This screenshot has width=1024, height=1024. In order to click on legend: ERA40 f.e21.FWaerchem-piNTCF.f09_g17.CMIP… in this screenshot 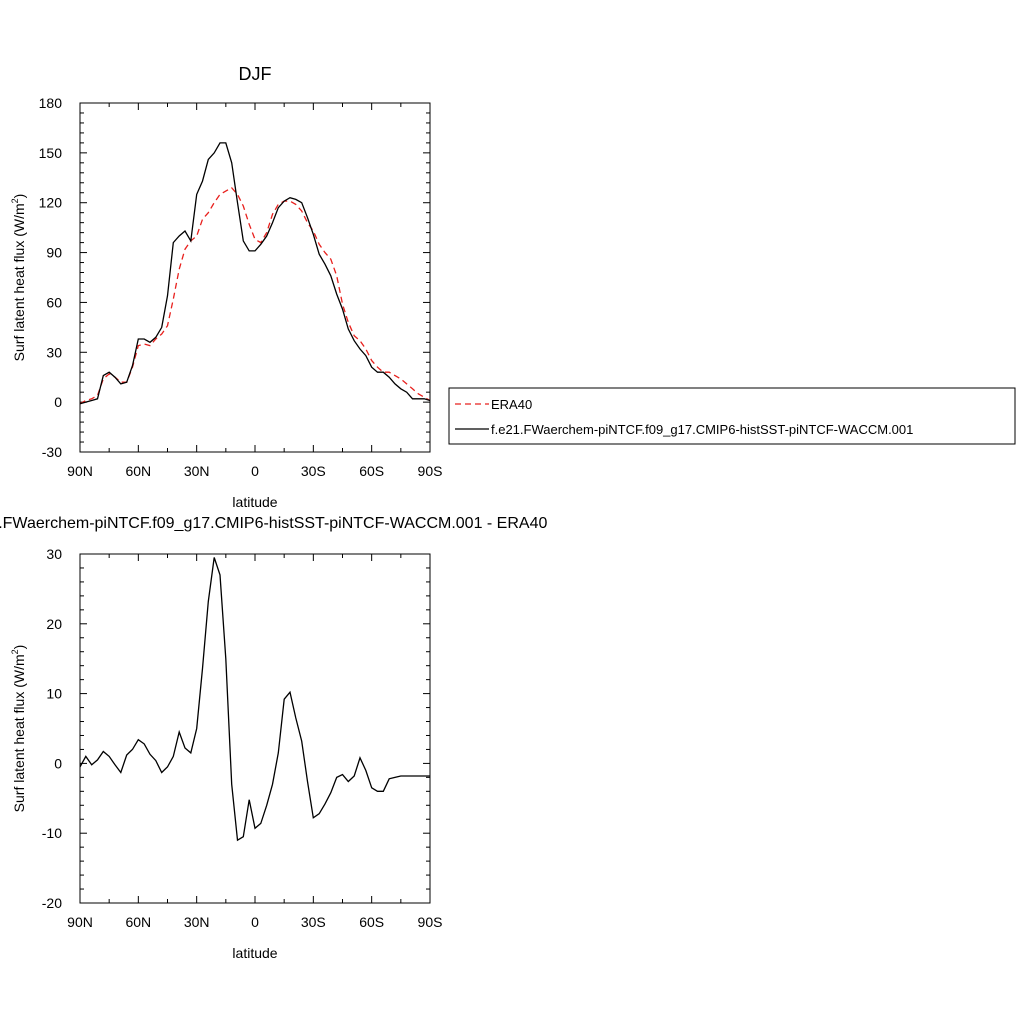, I will do `click(732, 416)`.